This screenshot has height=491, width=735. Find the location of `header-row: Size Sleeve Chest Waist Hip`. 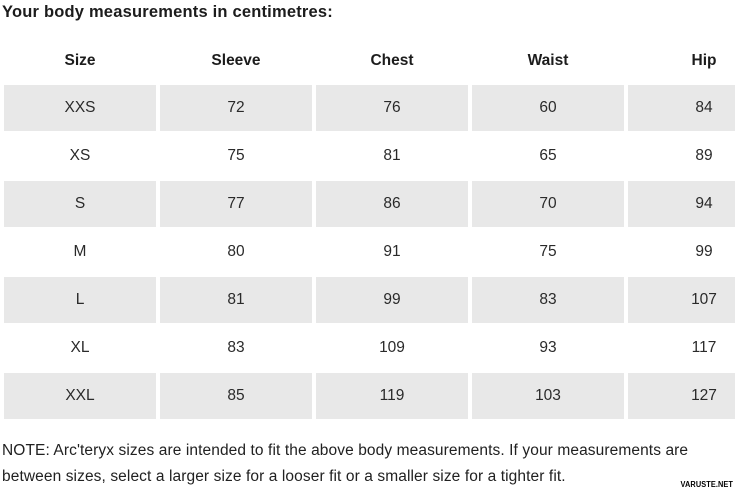

header-row: Size Sleeve Chest Waist Hip is located at coordinates (369, 61).